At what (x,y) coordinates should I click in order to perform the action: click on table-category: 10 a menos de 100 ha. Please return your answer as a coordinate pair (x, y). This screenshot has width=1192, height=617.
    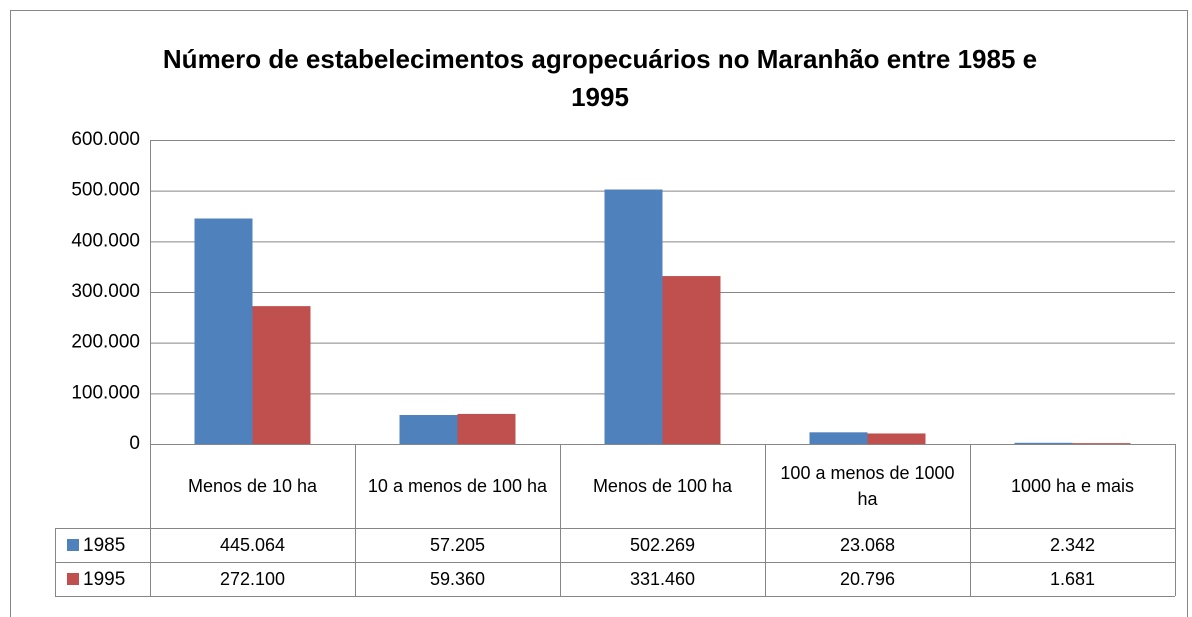
    Looking at the image, I should click on (457, 486).